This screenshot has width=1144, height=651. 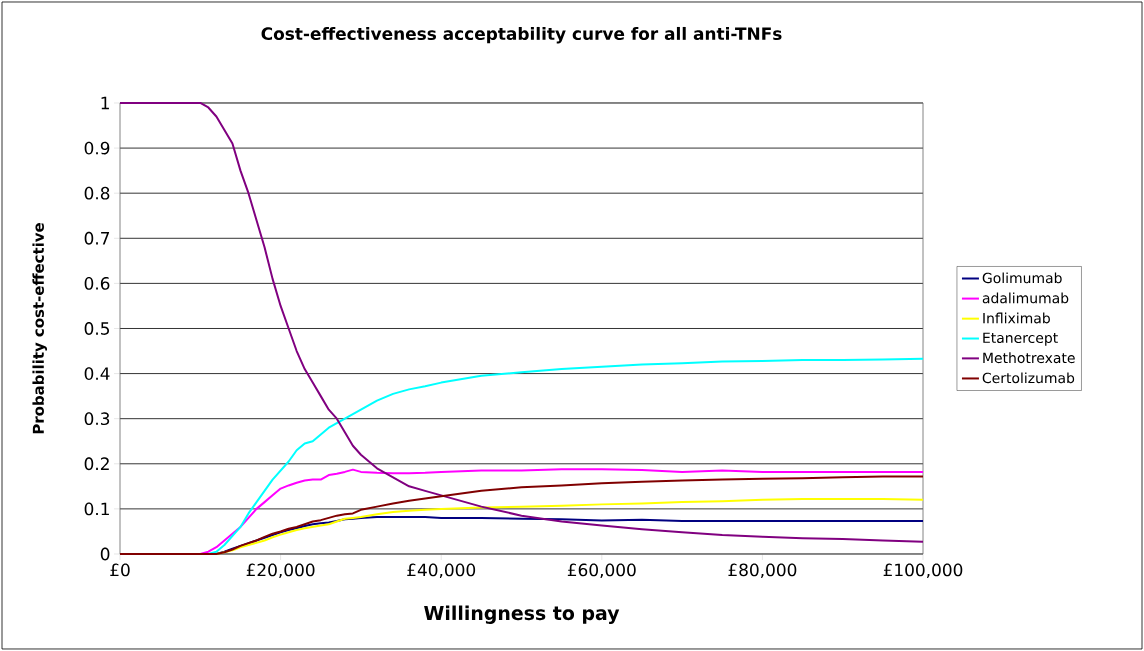 What do you see at coordinates (522, 614) in the screenshot?
I see `x-axis-title: Willingness to pay` at bounding box center [522, 614].